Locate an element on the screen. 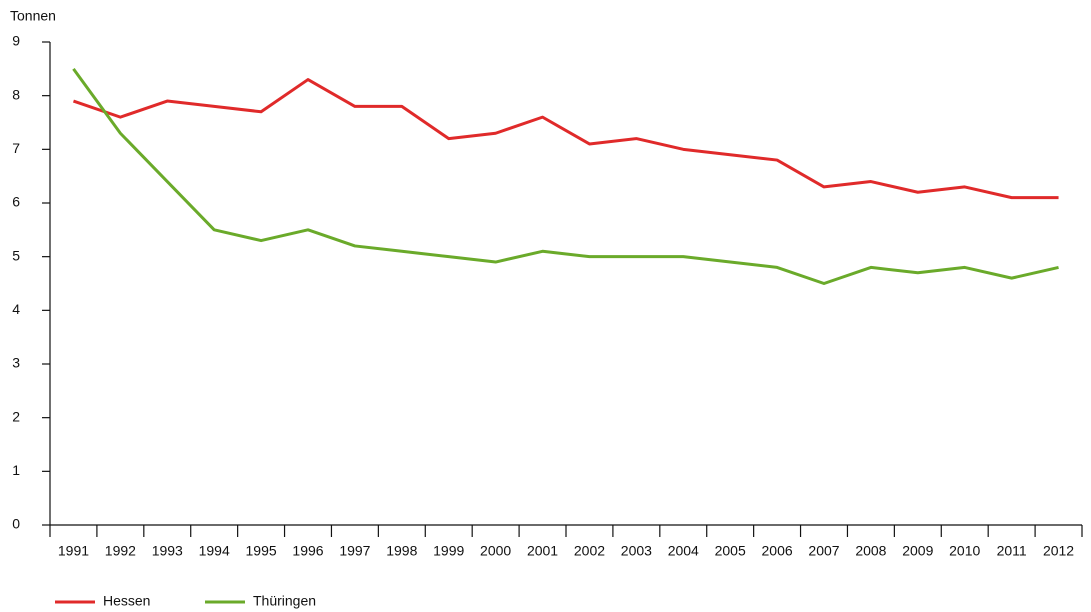  y-tick-label: 9 is located at coordinates (16, 41).